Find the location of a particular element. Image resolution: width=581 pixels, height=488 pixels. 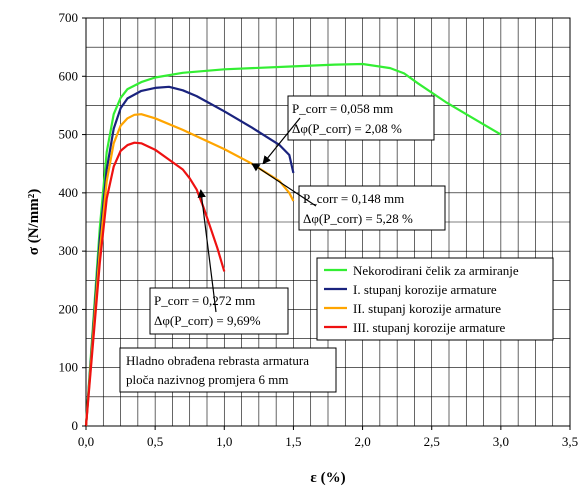

note-text: Hladno obrađena rebrasta armatura is located at coordinates (217, 360).